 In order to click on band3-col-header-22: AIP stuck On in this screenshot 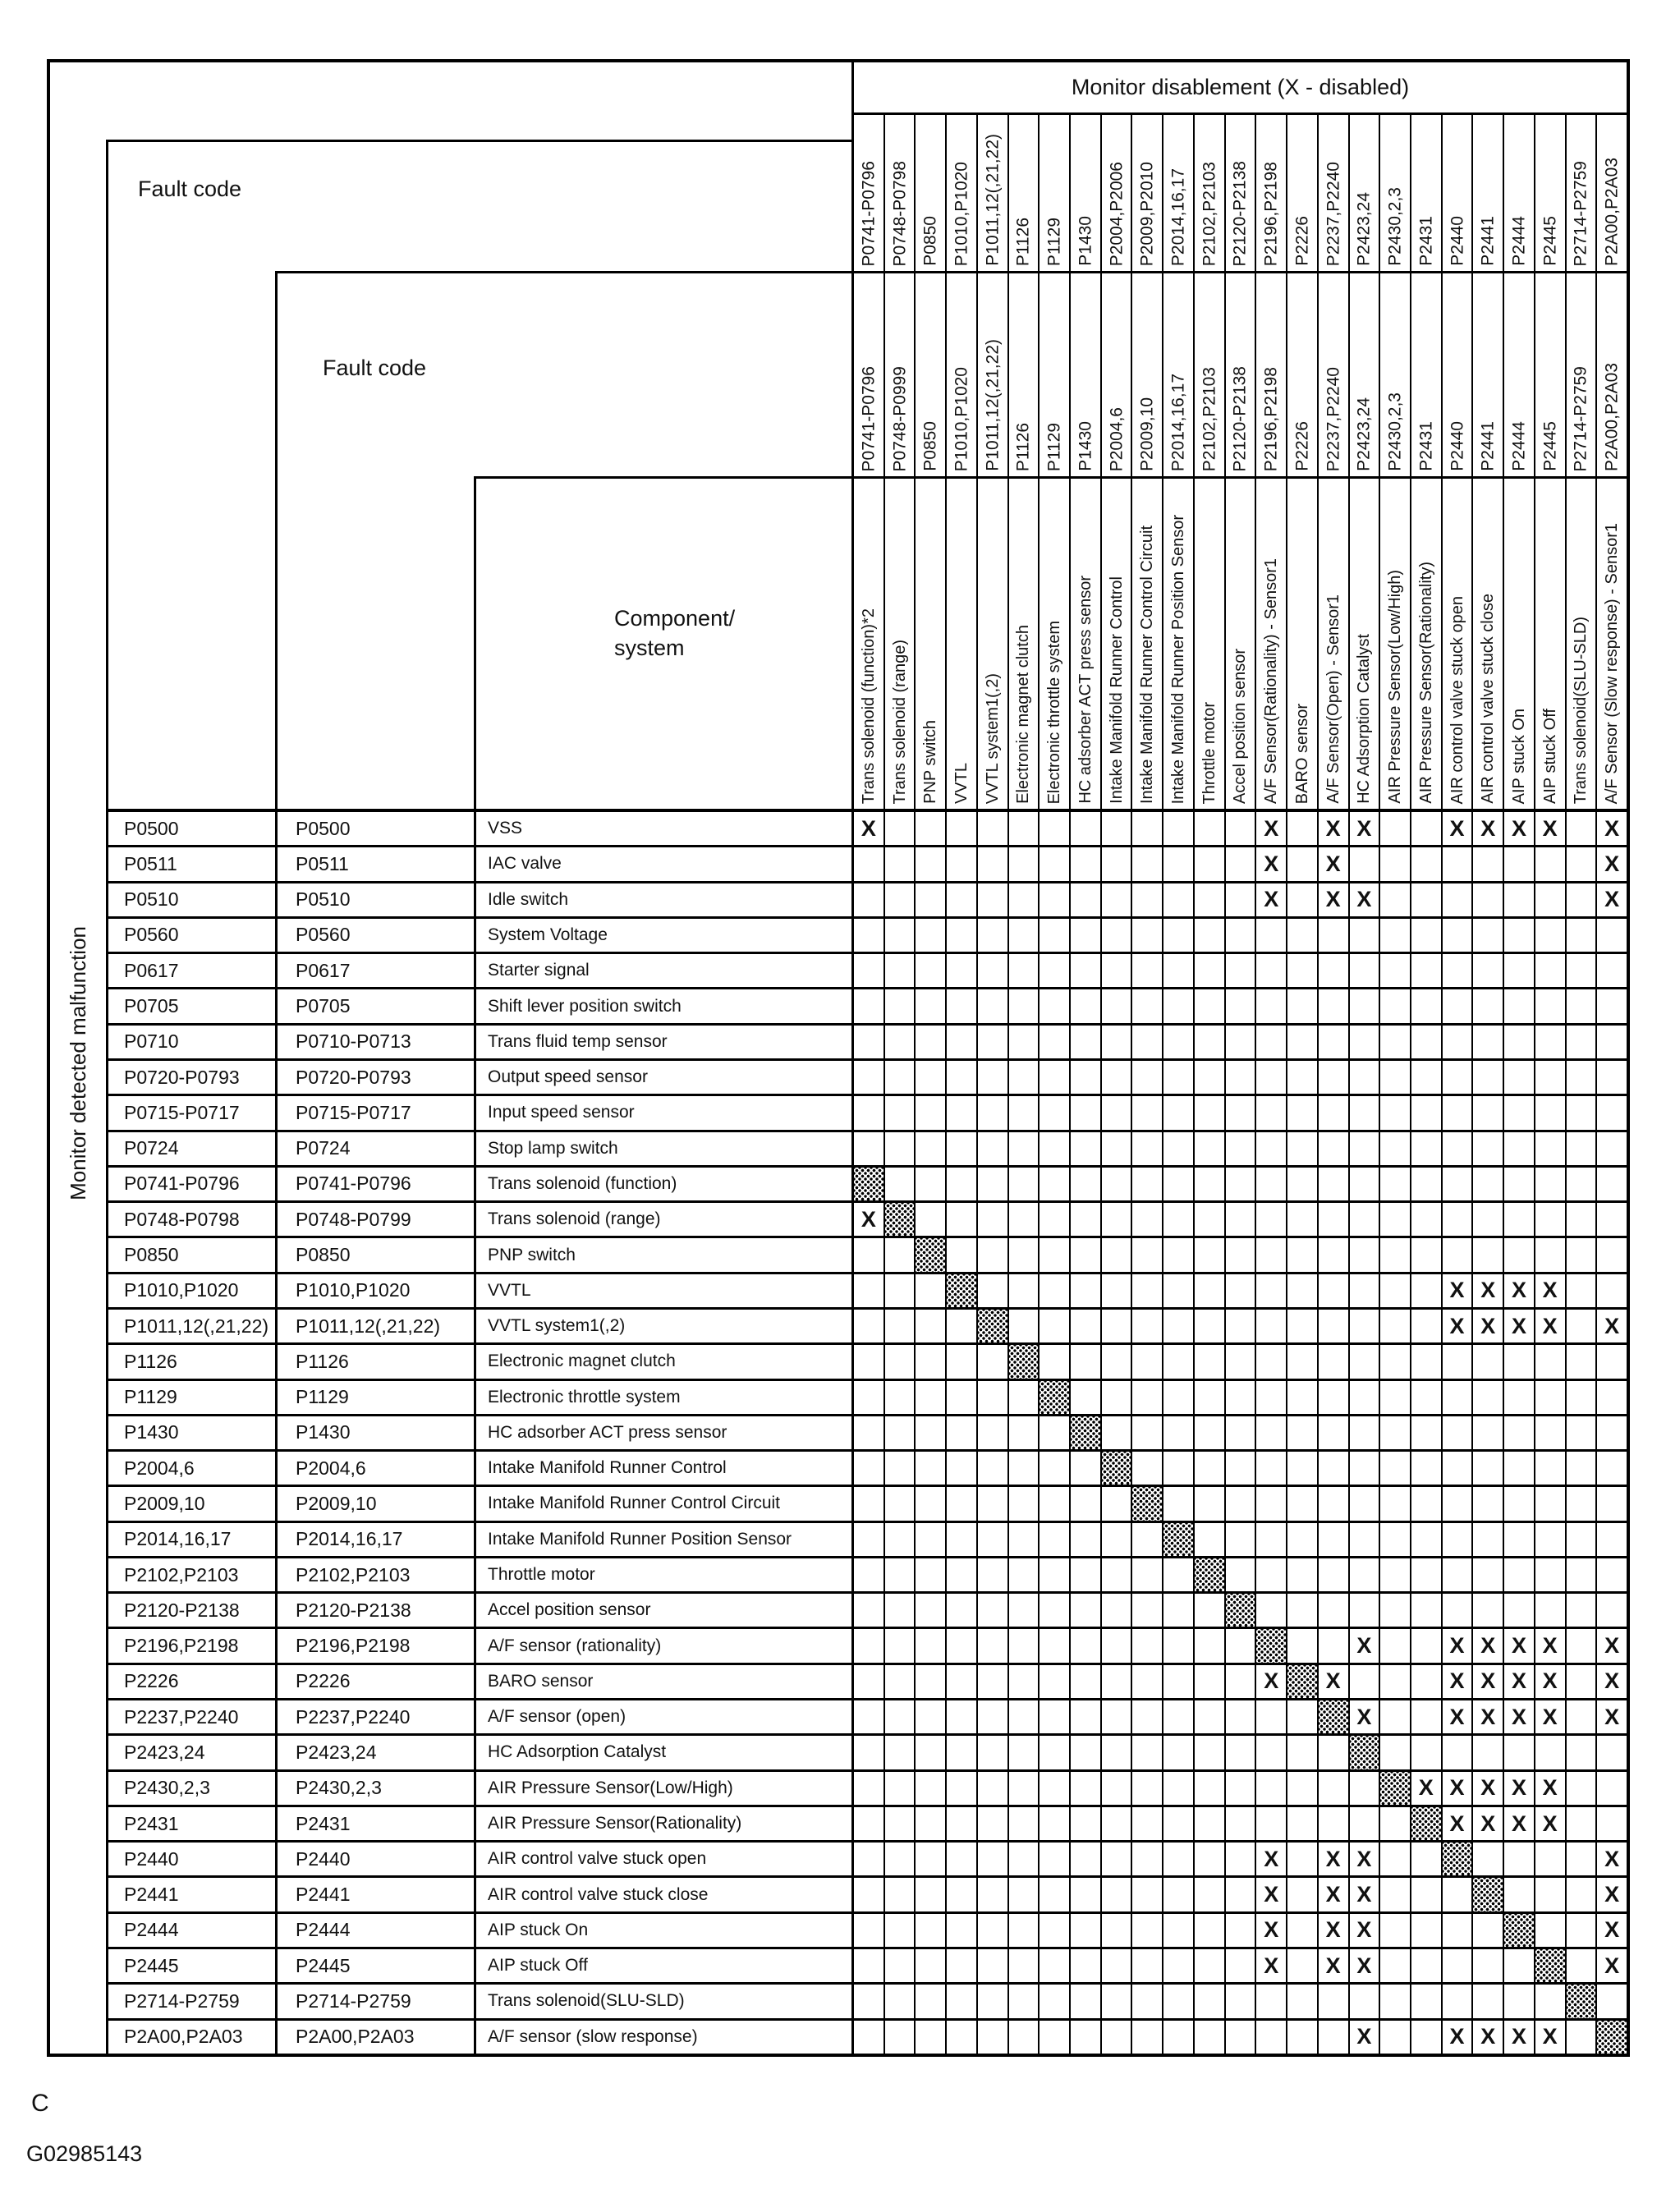, I will do `click(1518, 644)`.